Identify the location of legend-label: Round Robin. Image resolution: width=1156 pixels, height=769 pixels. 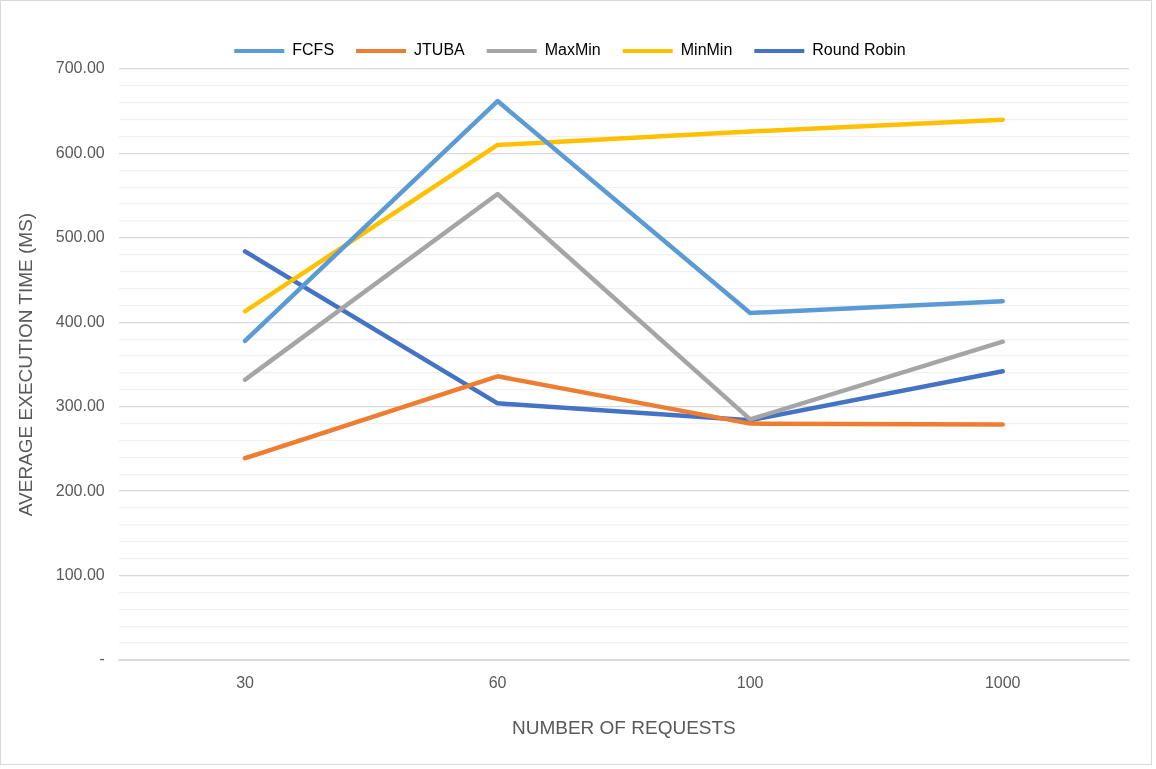
(859, 50).